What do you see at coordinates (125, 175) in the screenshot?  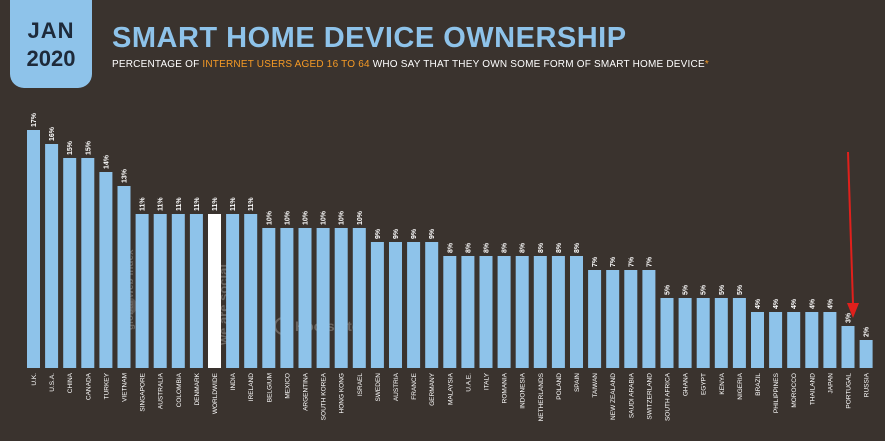 I see `value-label: 13%` at bounding box center [125, 175].